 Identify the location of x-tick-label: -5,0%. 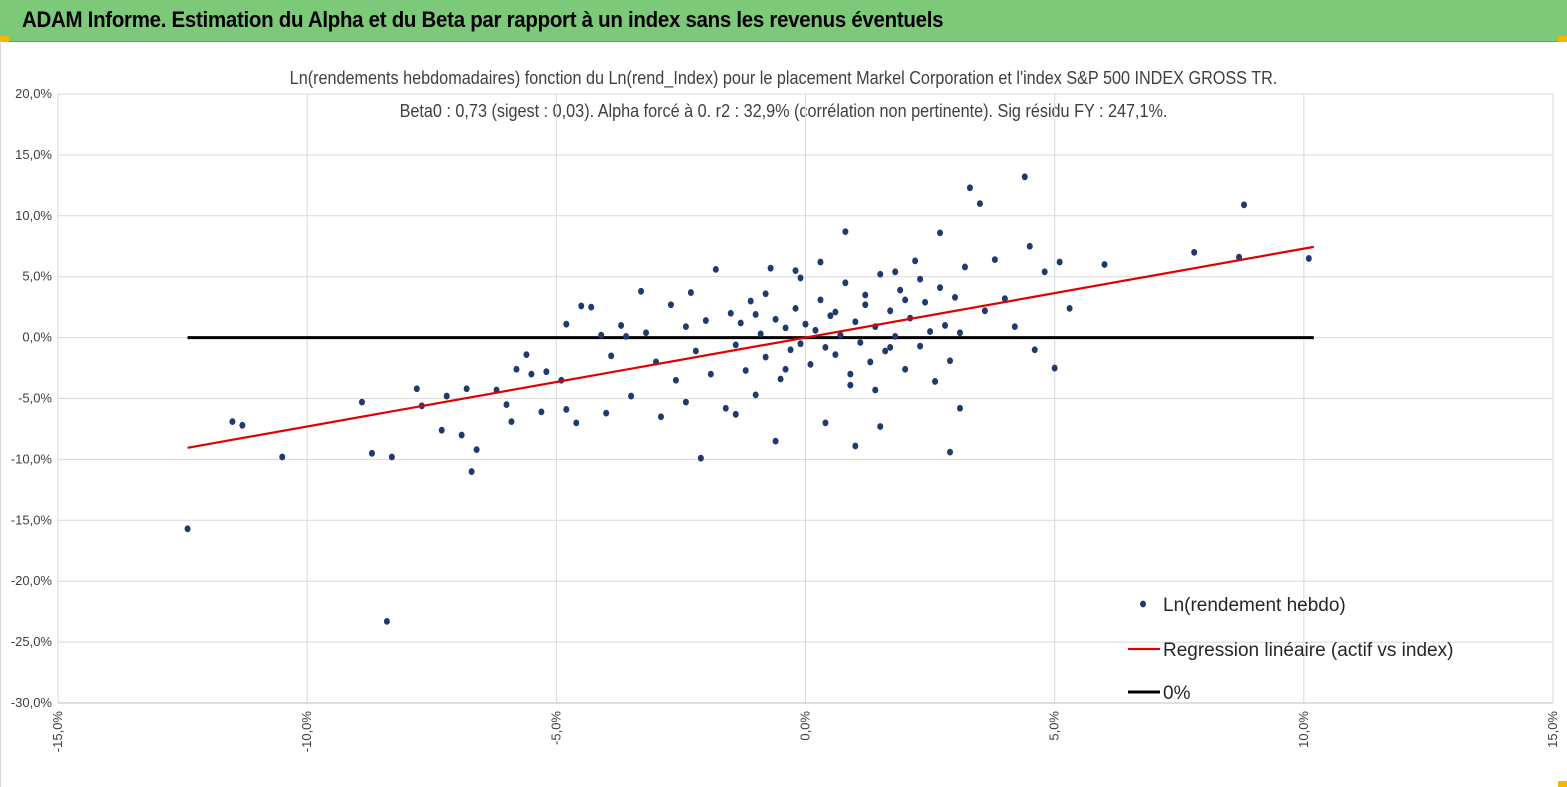
(555, 728).